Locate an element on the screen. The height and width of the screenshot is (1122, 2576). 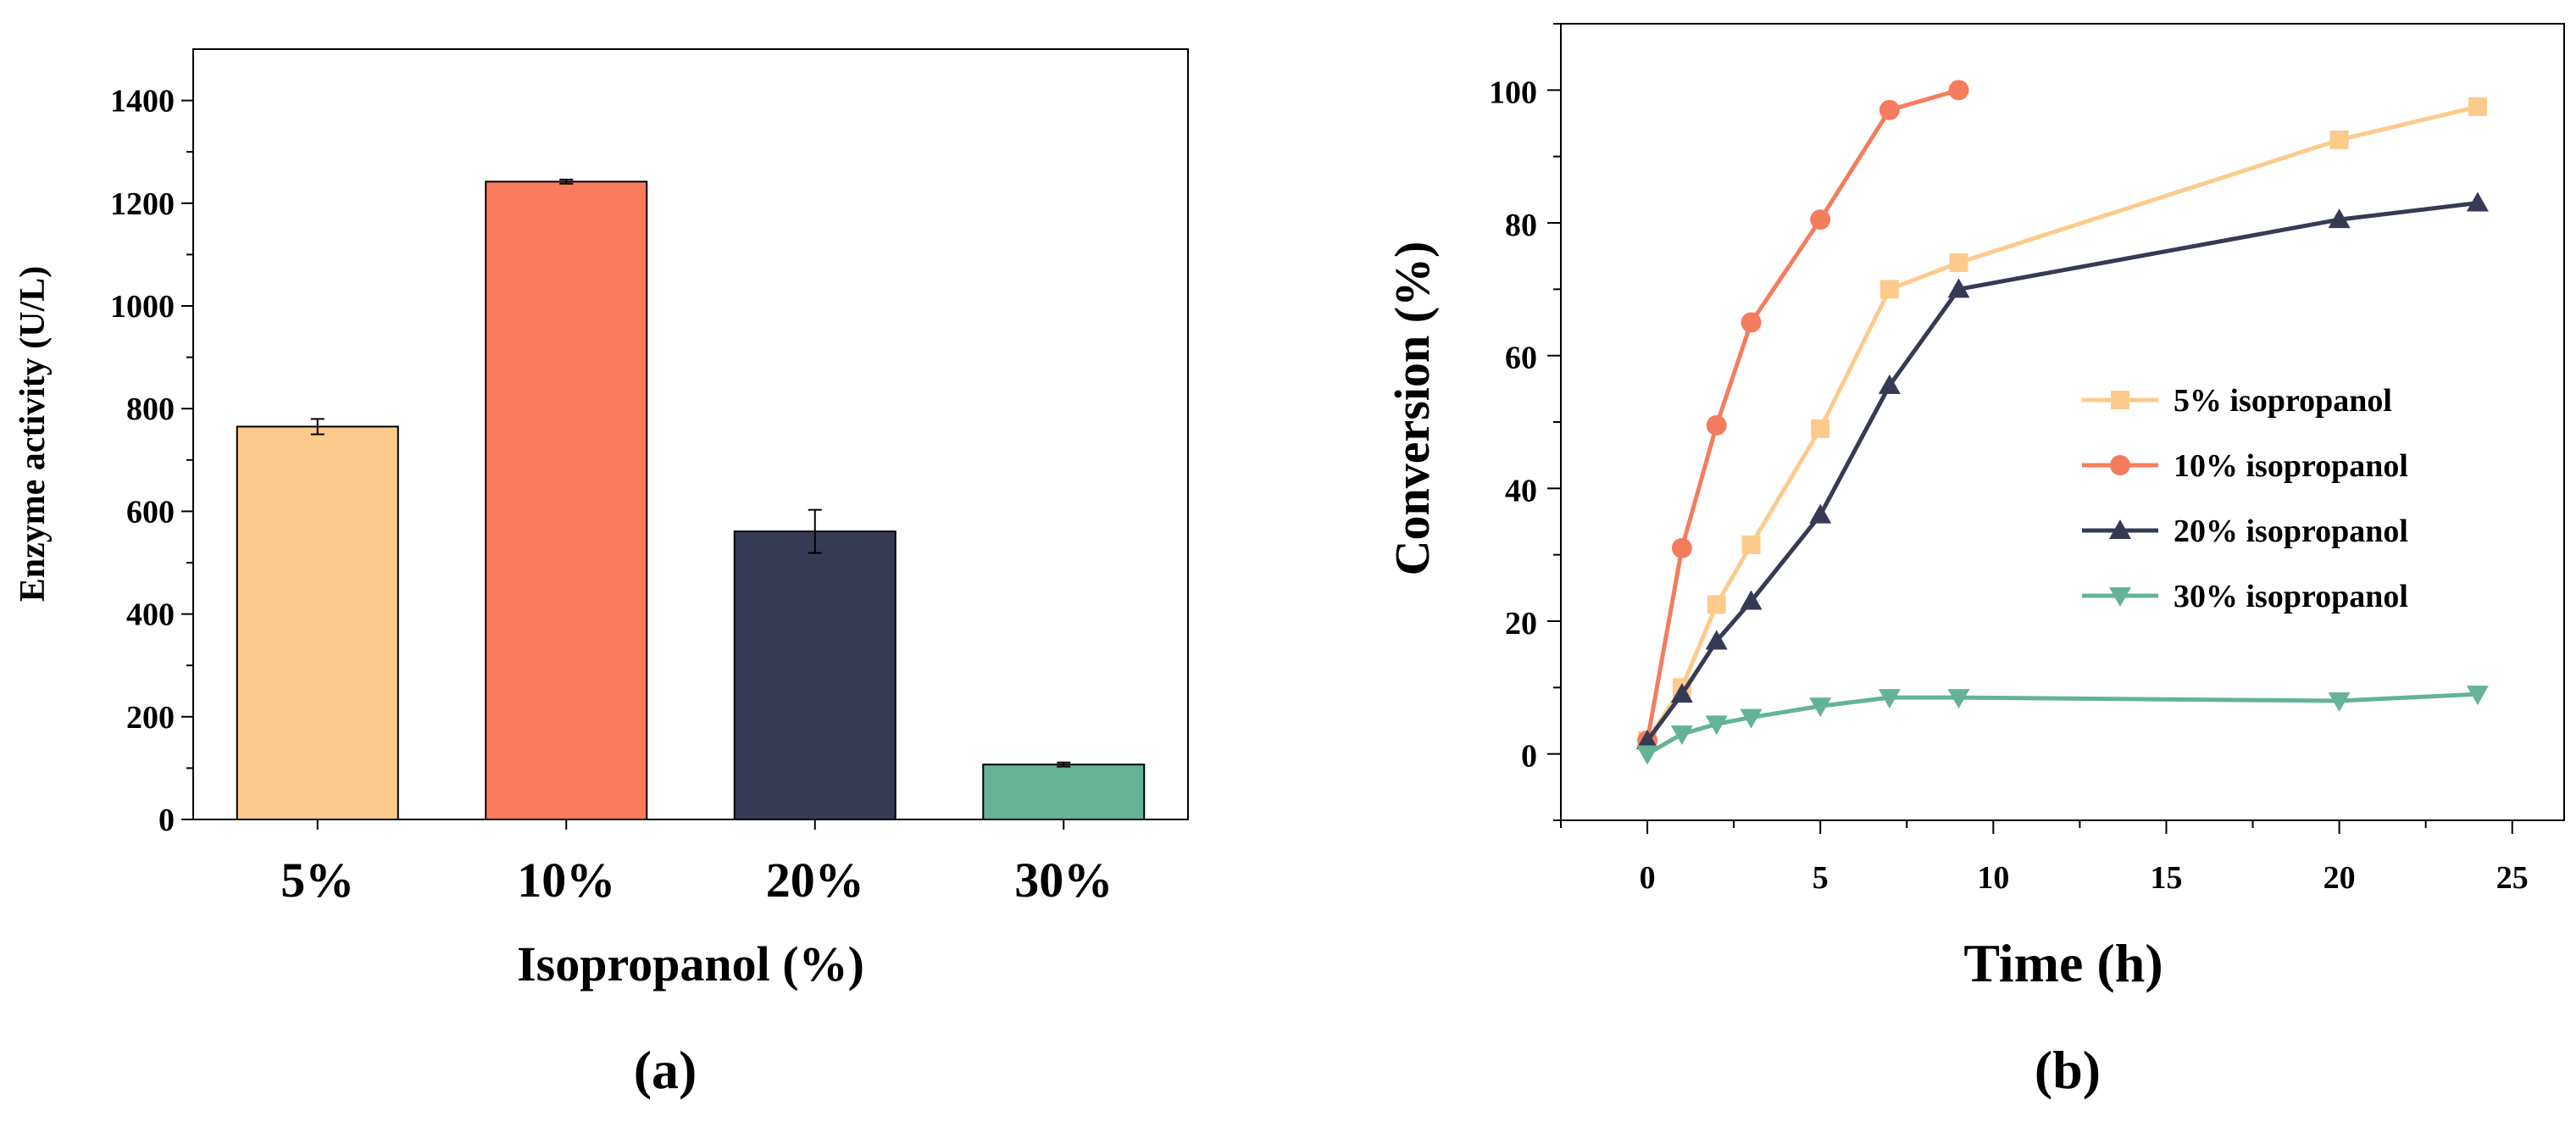
panel-a-category-label: 30% is located at coordinates (1063, 880).